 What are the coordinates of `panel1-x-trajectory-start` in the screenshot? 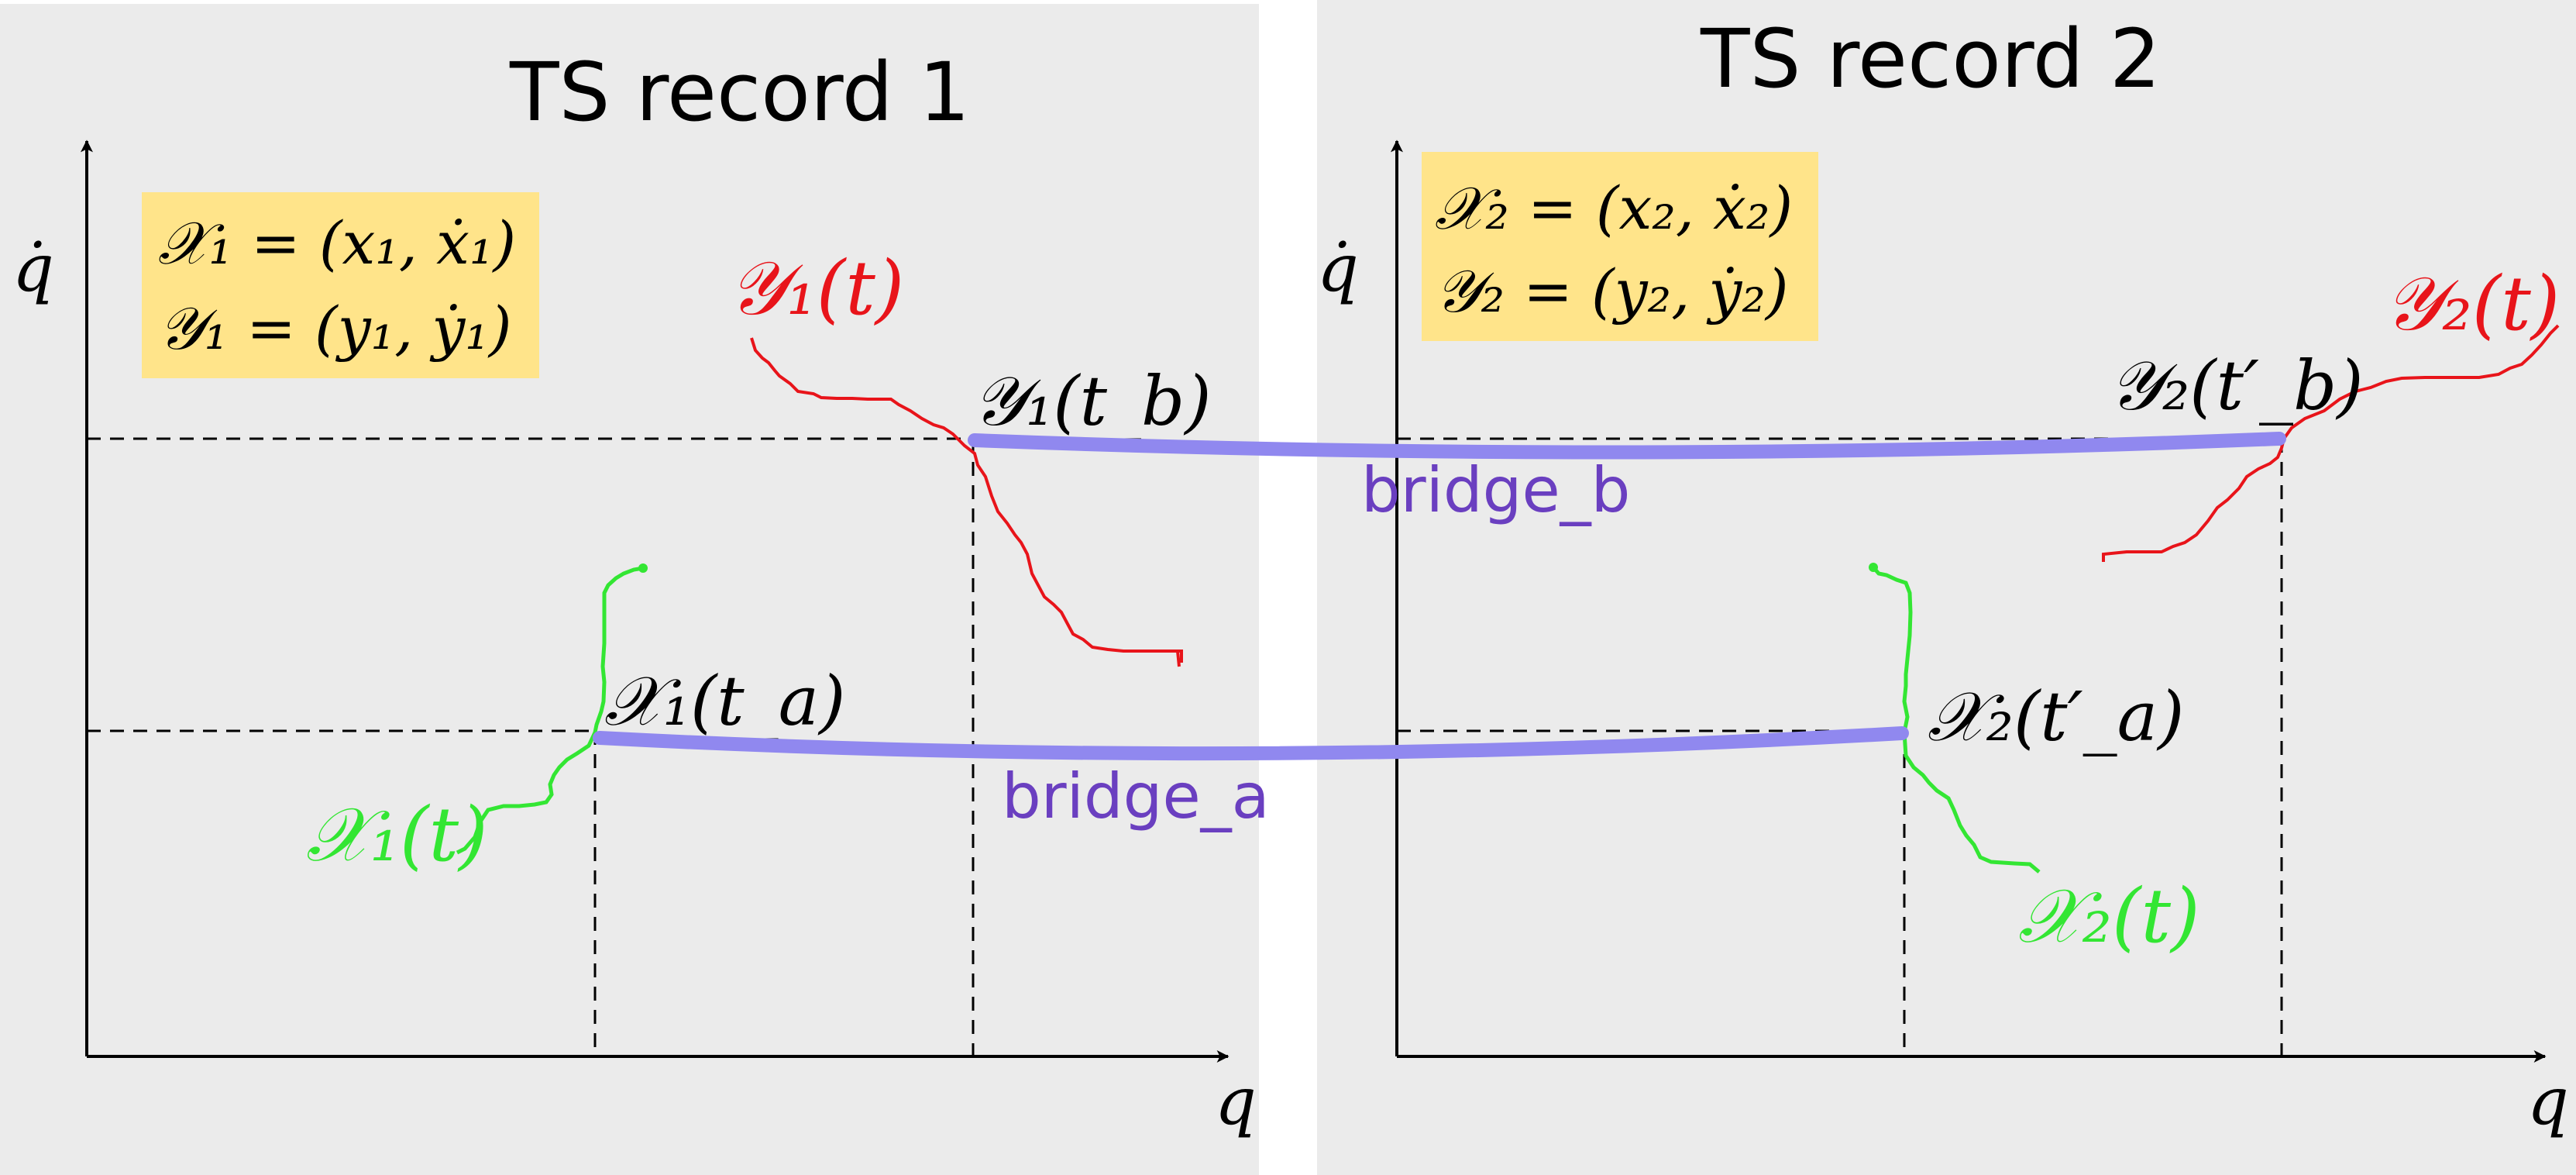 It's located at (643, 568).